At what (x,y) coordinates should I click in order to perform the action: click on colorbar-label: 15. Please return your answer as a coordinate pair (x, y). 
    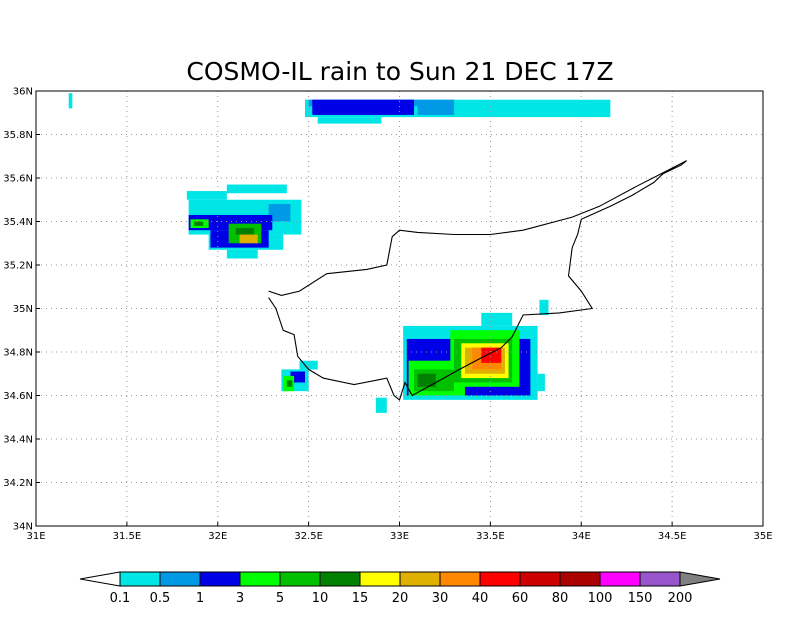
    Looking at the image, I should click on (360, 598).